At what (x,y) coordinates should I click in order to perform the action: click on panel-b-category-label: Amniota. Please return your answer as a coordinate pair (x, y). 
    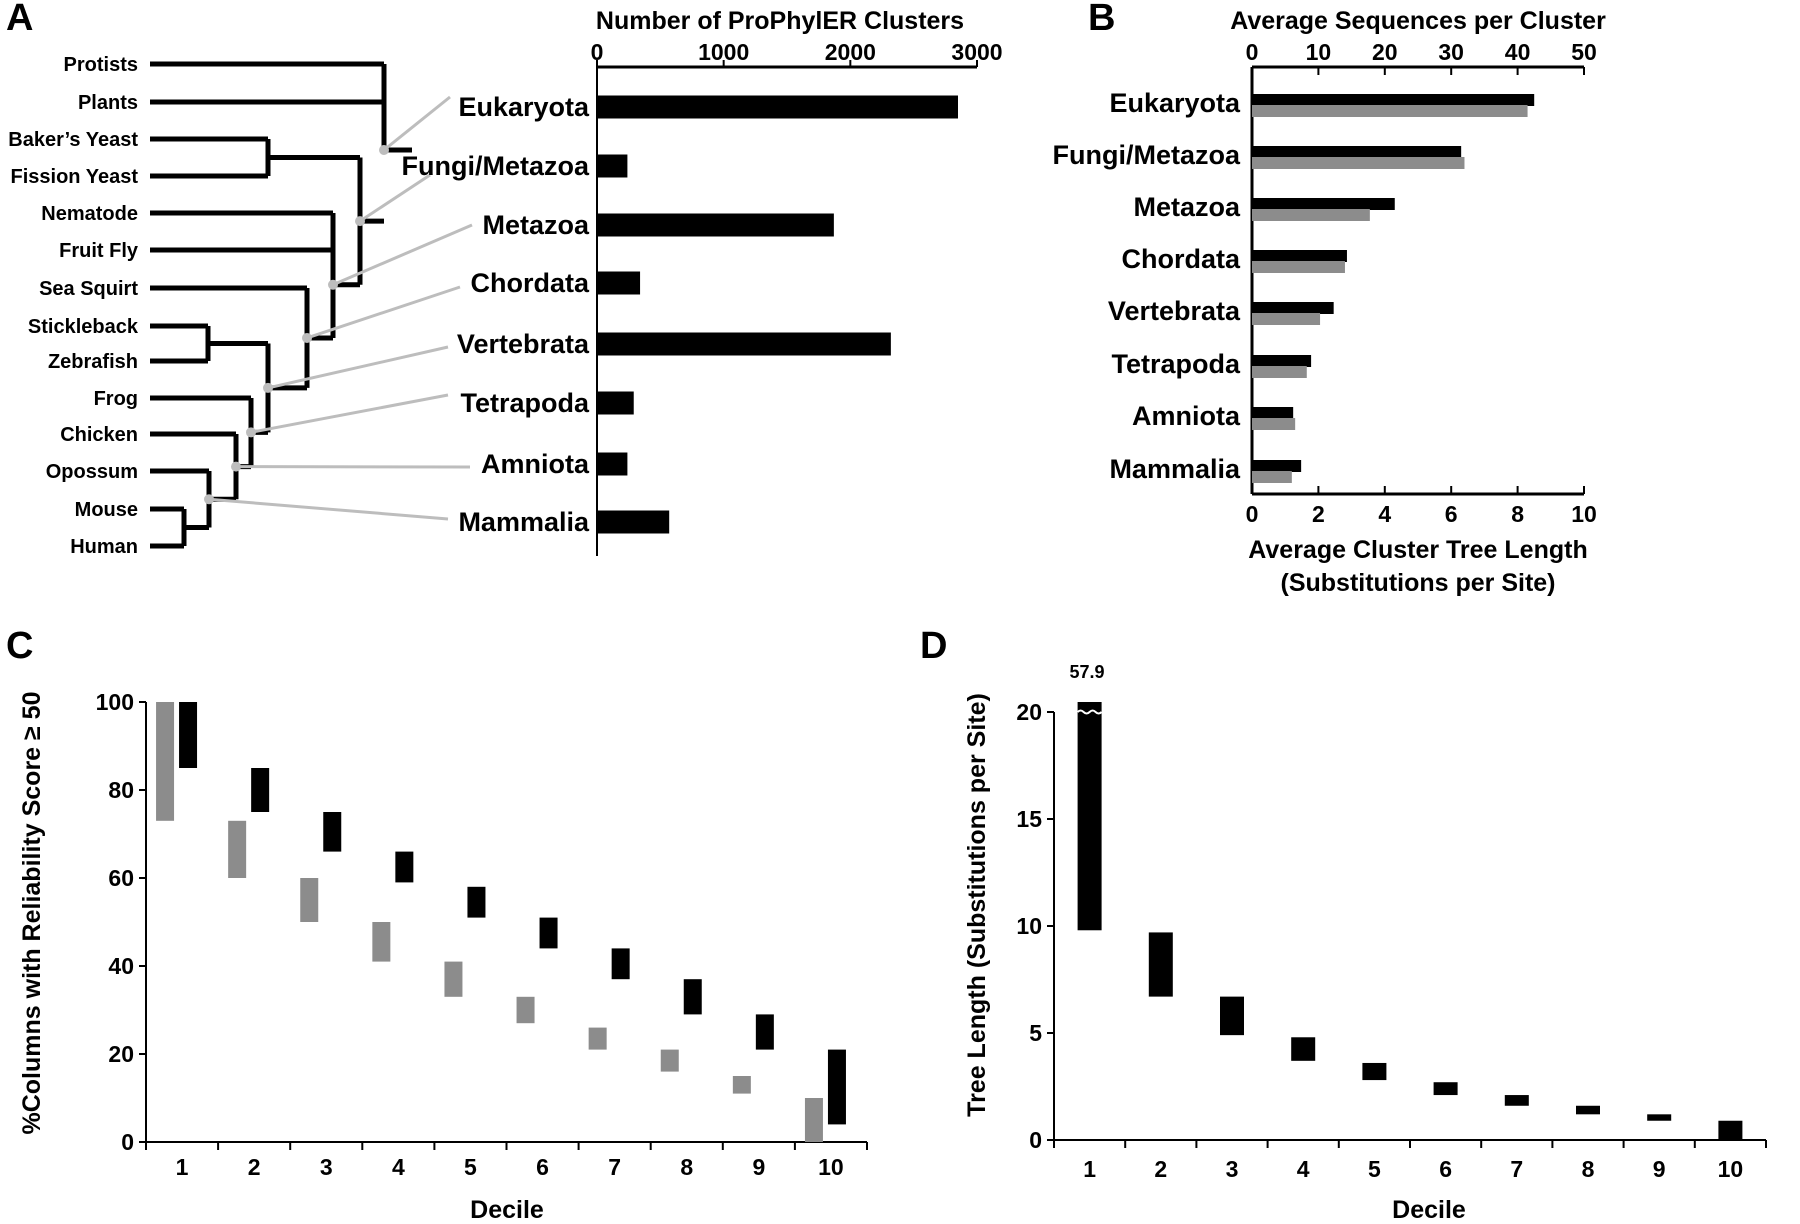
    Looking at the image, I should click on (1186, 416).